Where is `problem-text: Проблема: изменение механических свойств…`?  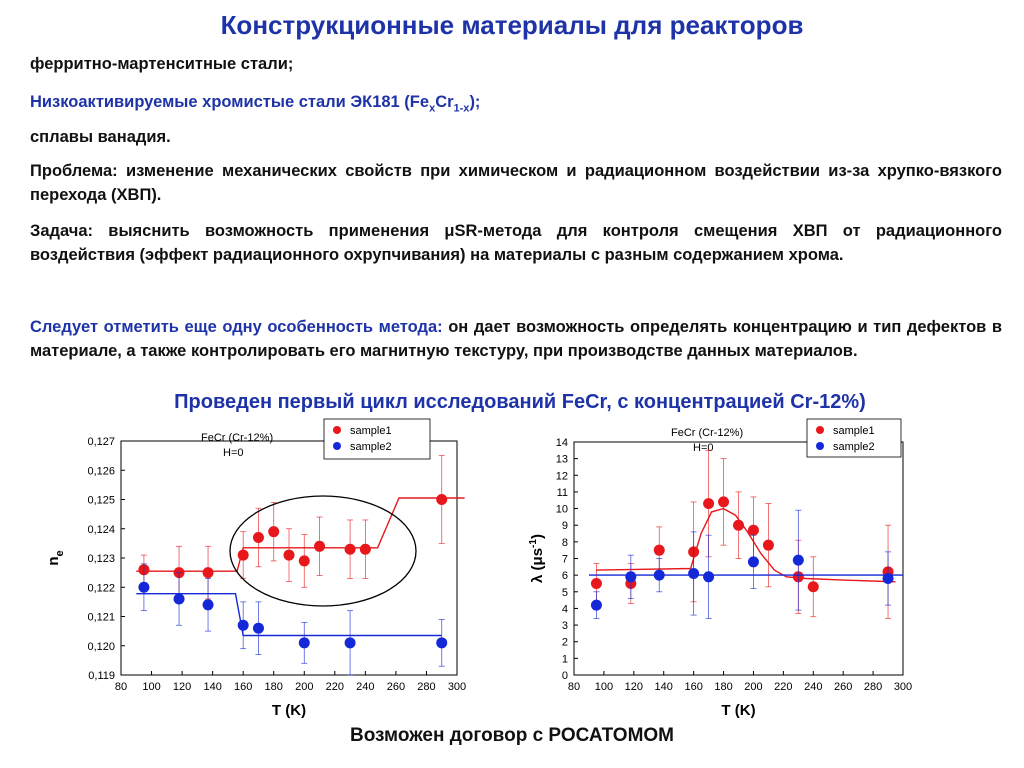 problem-text: Проблема: изменение механических свойств… is located at coordinates (516, 183).